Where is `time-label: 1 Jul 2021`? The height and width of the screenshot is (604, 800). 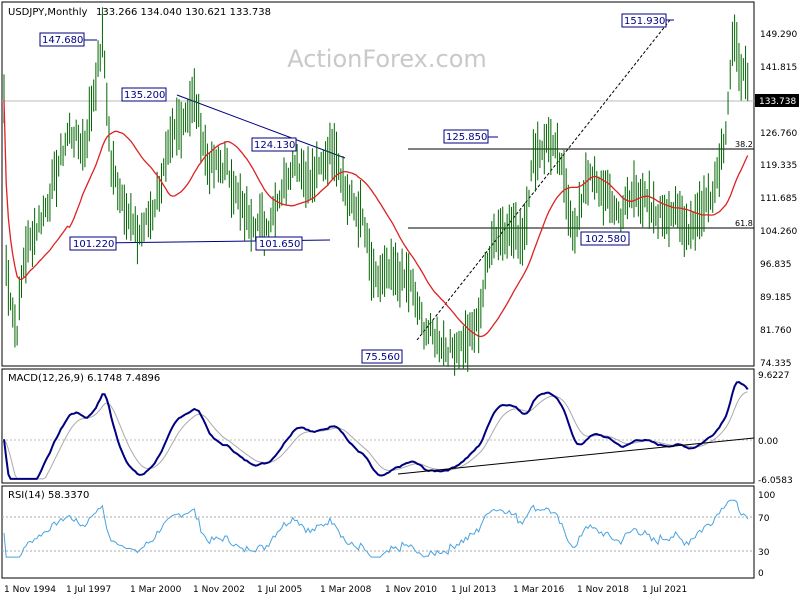 time-label: 1 Jul 2021 is located at coordinates (664, 590).